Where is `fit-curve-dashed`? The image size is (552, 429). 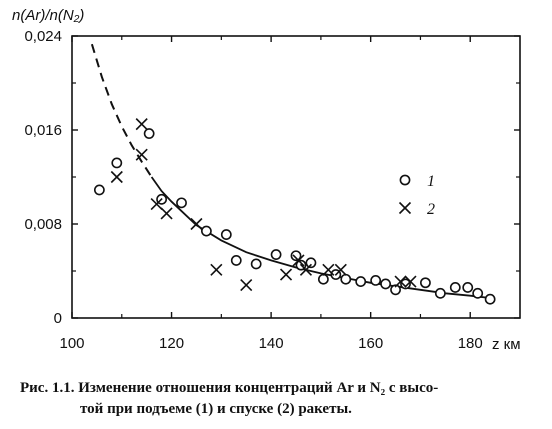
fit-curve-dashed is located at coordinates (121, 110).